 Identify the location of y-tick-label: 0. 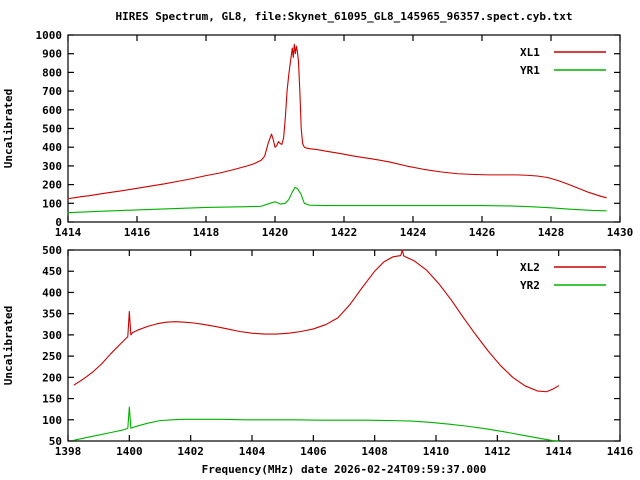
(58, 222).